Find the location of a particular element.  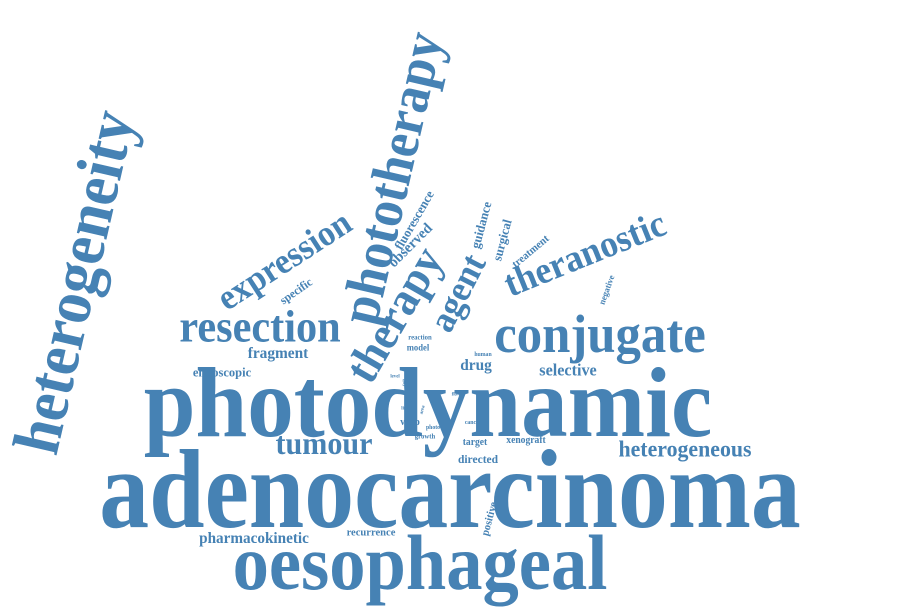

word-negative: negative is located at coordinates (606, 289).